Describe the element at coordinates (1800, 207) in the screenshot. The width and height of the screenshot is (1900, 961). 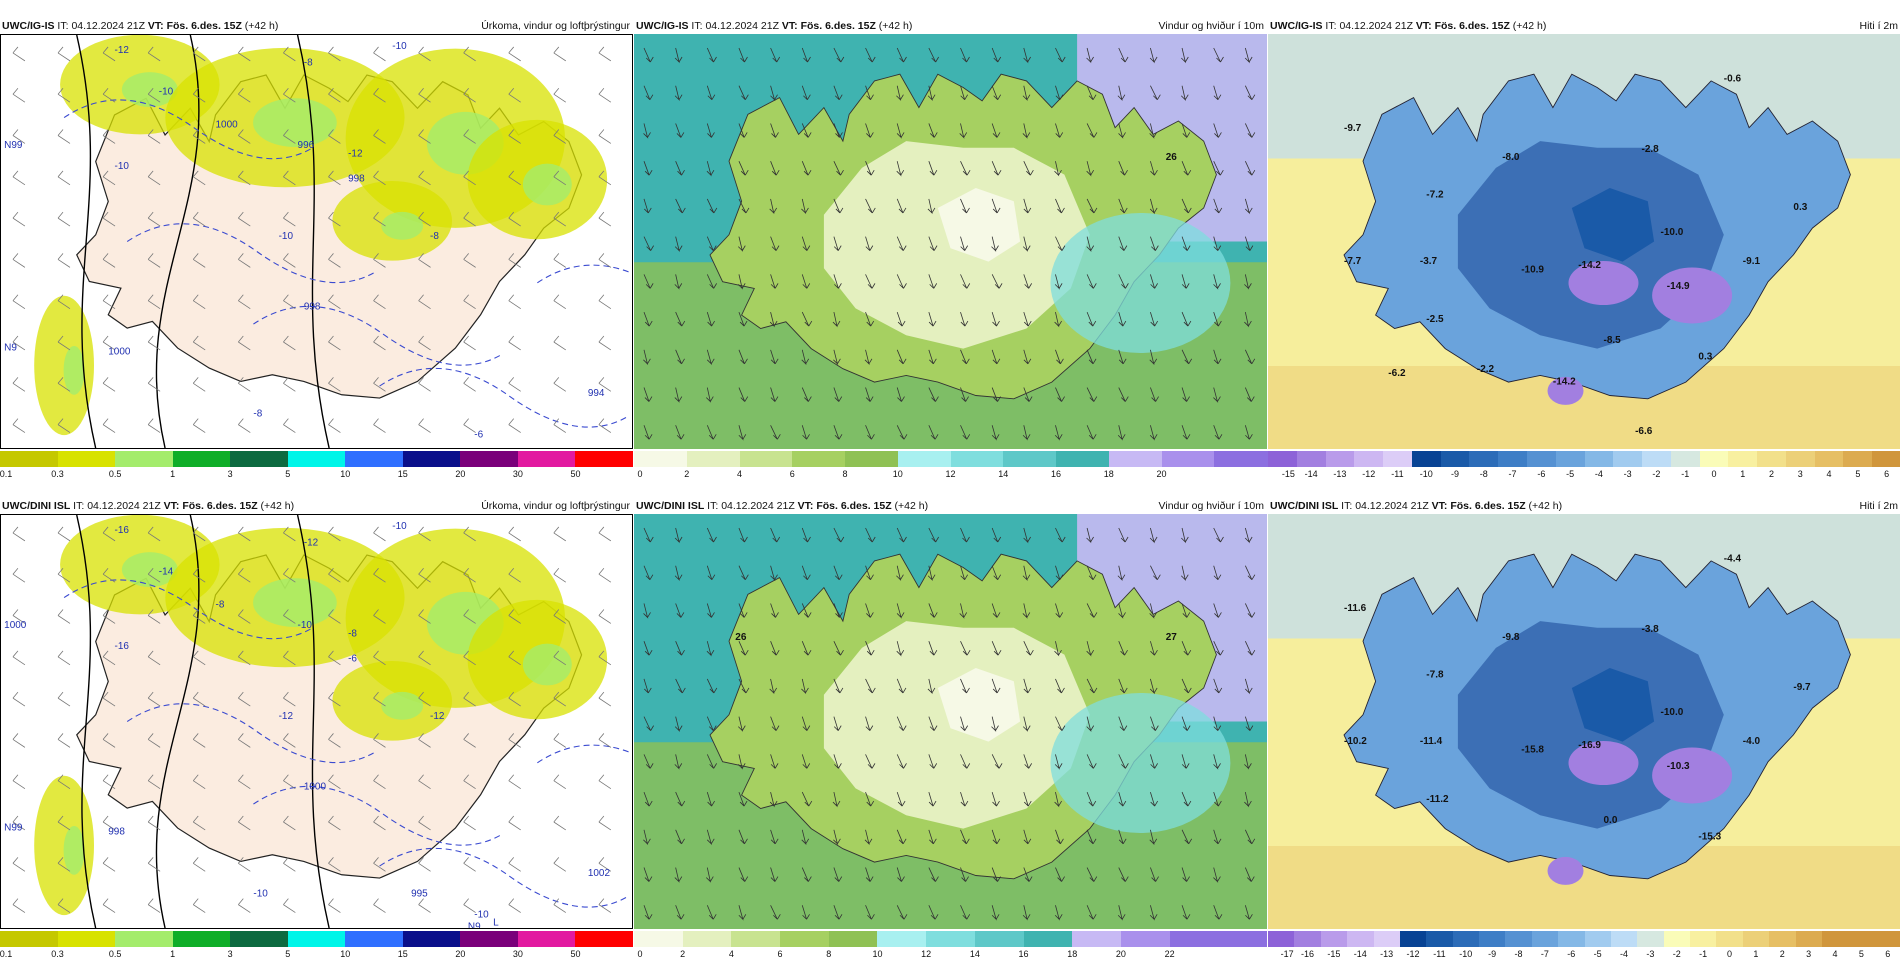
I see `temperature-label: 0.3` at that location.